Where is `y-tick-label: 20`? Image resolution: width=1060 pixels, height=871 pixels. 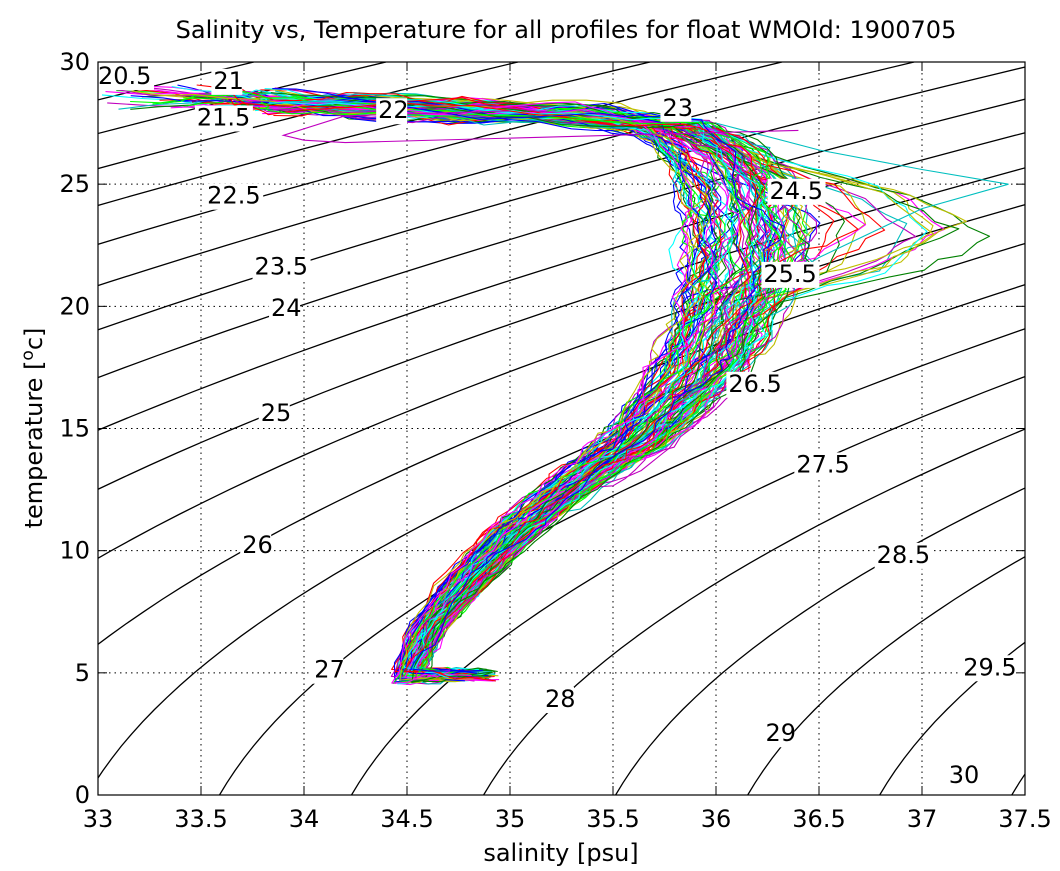
y-tick-label: 20 is located at coordinates (74, 306).